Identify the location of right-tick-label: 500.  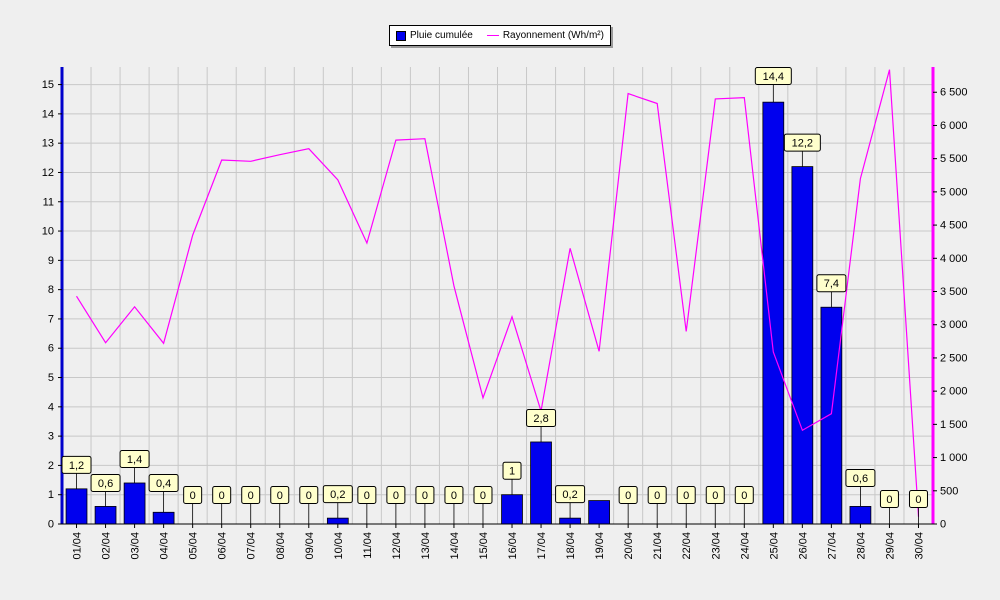
(949, 491).